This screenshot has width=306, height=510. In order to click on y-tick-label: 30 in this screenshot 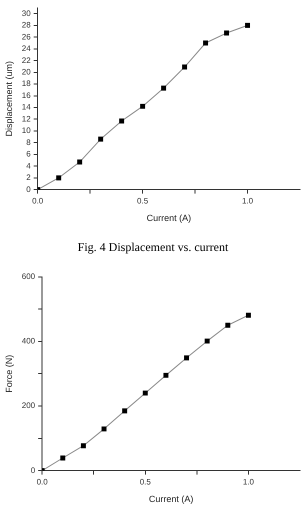, I will do `click(27, 13)`.